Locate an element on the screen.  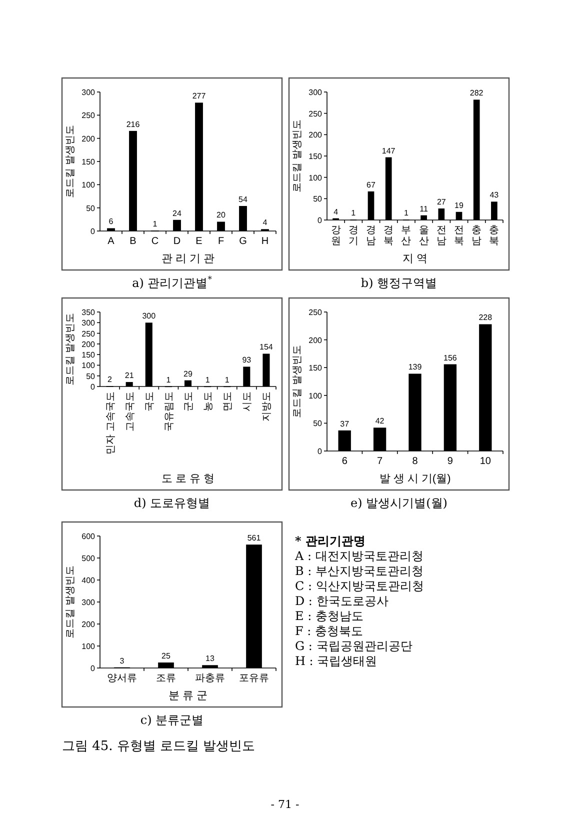
x-tick-label: 충남 is located at coordinates (477, 236).